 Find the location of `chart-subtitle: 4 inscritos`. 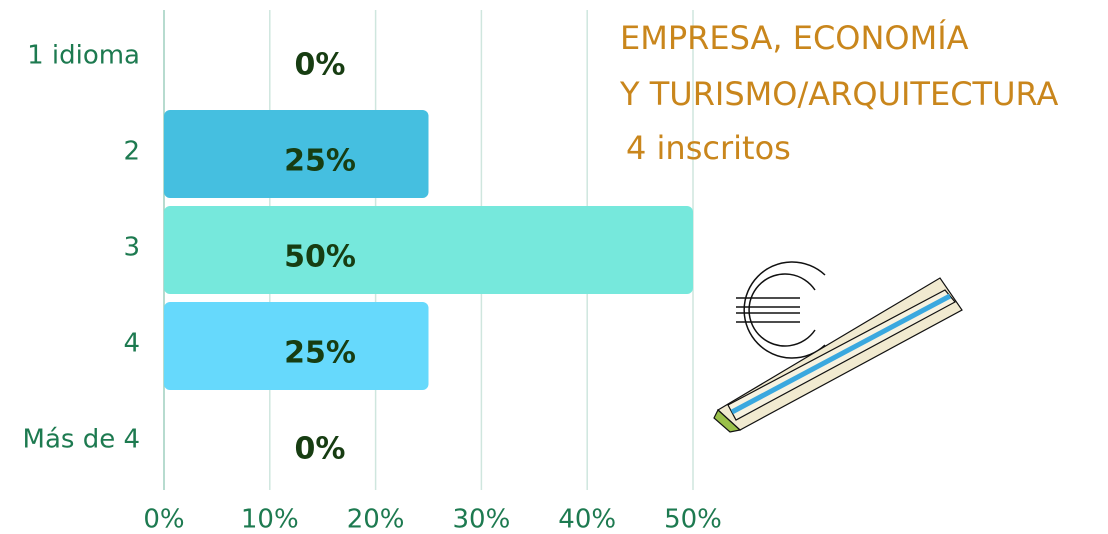

chart-subtitle: 4 inscritos is located at coordinates (708, 148).